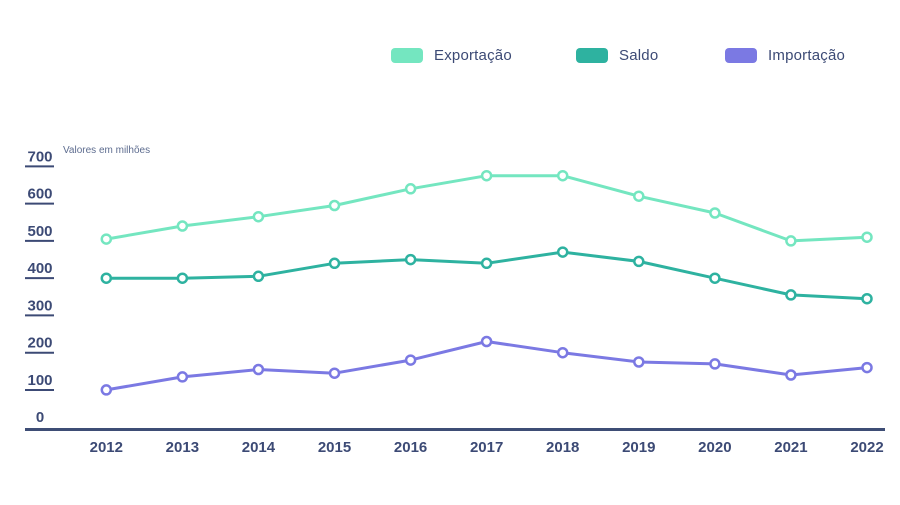 The image size is (900, 505). What do you see at coordinates (867, 237) in the screenshot?
I see `data-point-exportacao-2022` at bounding box center [867, 237].